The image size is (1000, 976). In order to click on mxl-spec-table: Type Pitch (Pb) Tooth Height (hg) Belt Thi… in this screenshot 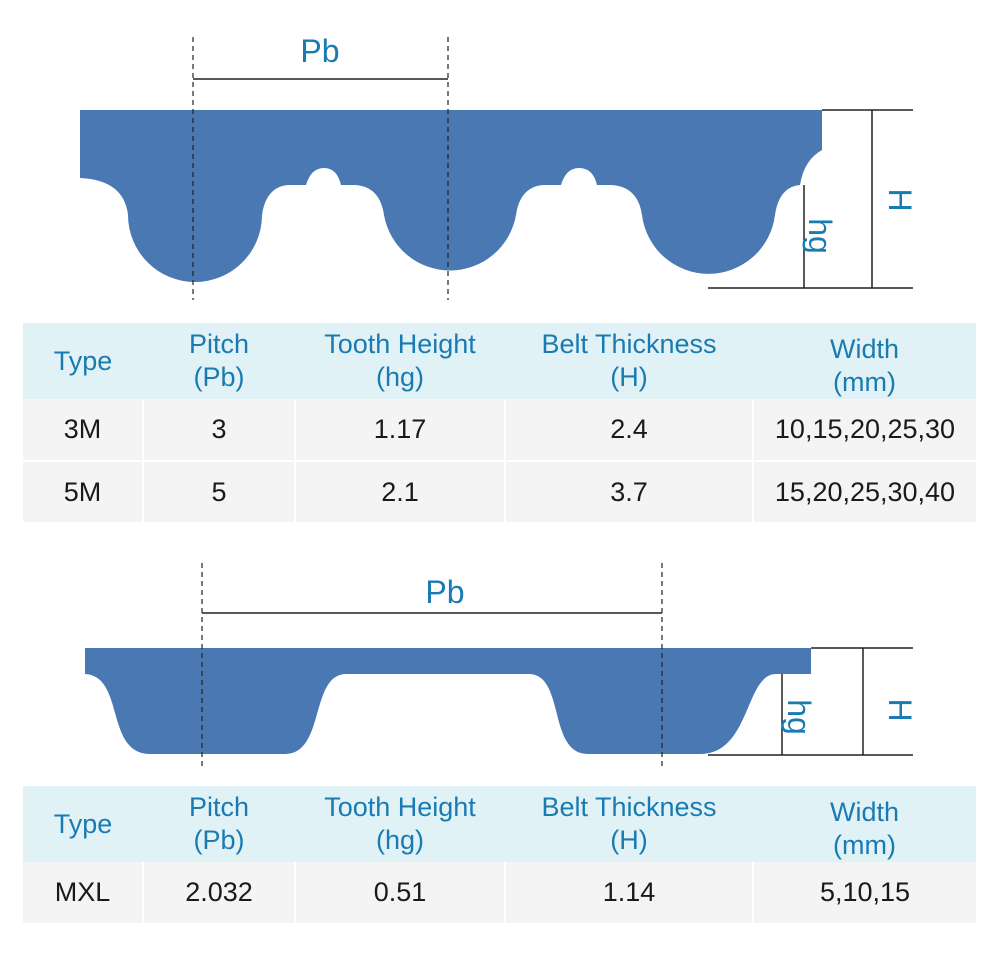, I will do `click(499, 855)`.